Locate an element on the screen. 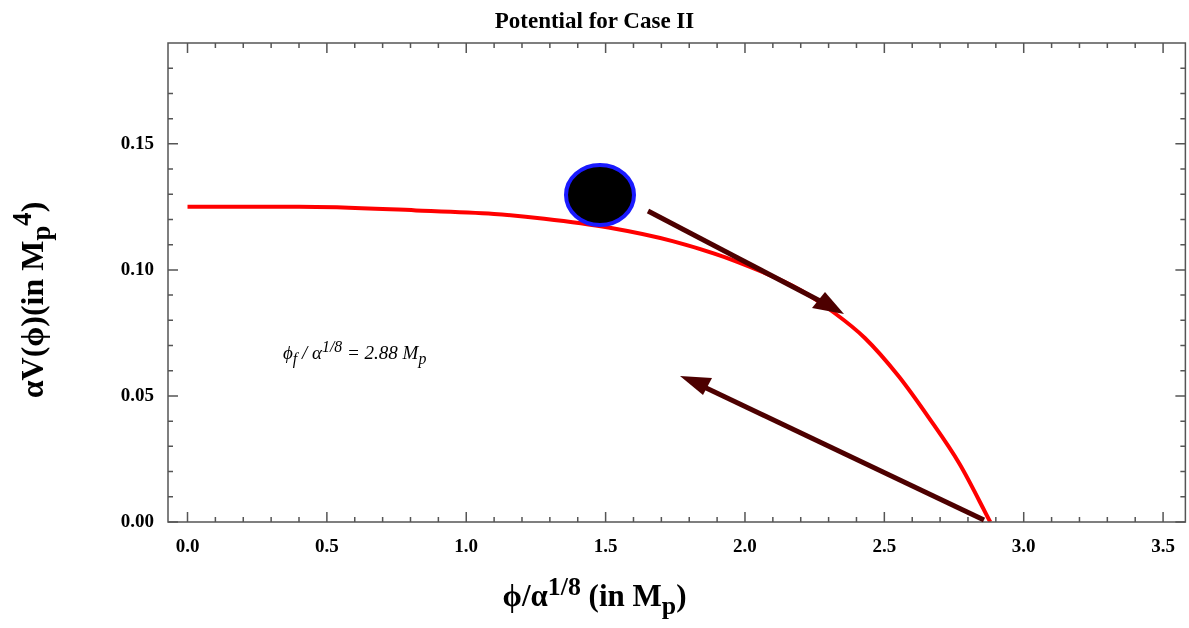  x-tick-label: 1.0 is located at coordinates (466, 546).